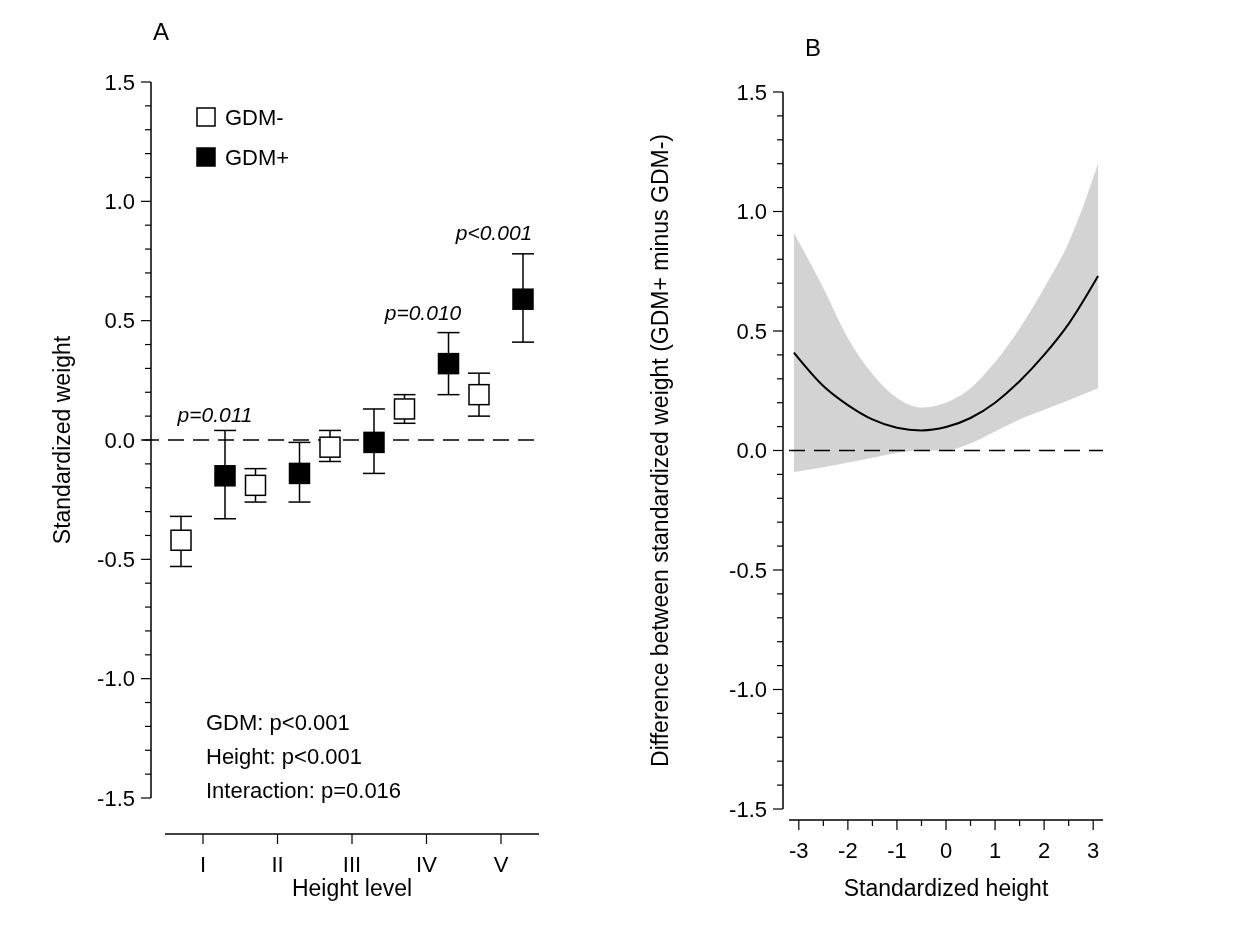 Image resolution: width=1252 pixels, height=931 pixels. I want to click on annotation: Height: p<0.001, so click(284, 756).